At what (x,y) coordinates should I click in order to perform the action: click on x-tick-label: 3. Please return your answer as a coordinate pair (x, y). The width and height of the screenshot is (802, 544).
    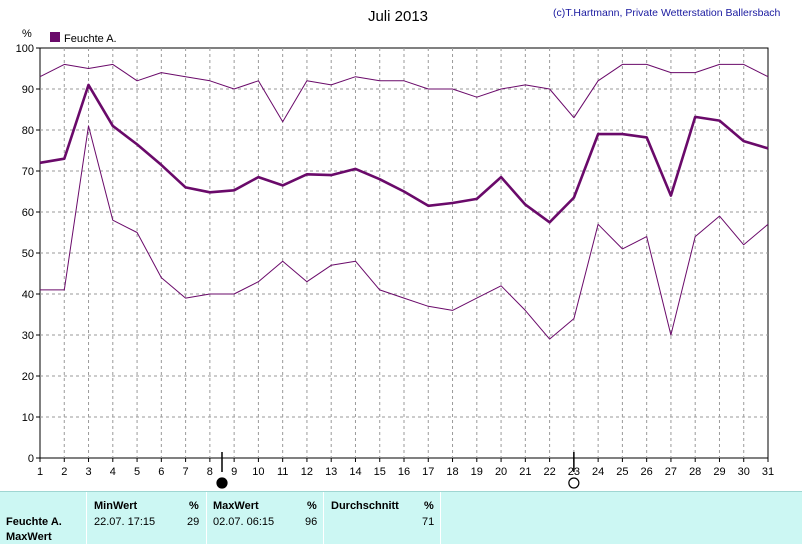
    Looking at the image, I should click on (88, 472).